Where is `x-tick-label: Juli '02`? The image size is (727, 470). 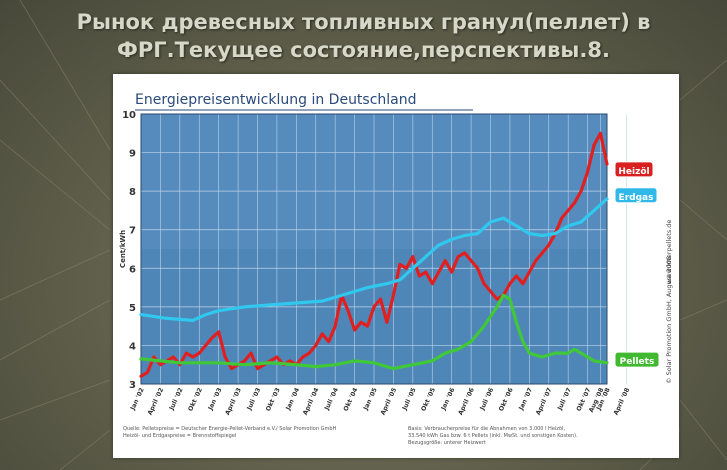
x-tick-label: Juli '02 is located at coordinates (176, 399).